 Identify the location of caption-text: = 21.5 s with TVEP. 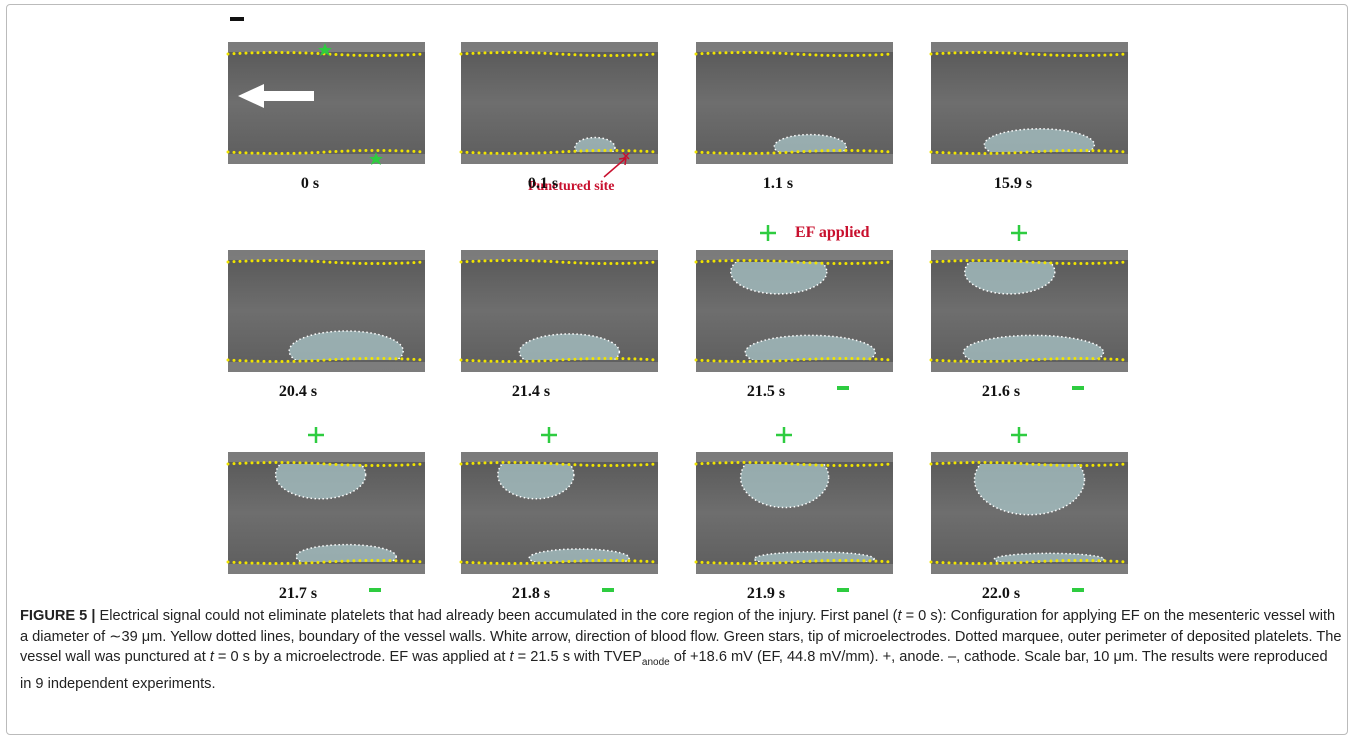
(577, 657).